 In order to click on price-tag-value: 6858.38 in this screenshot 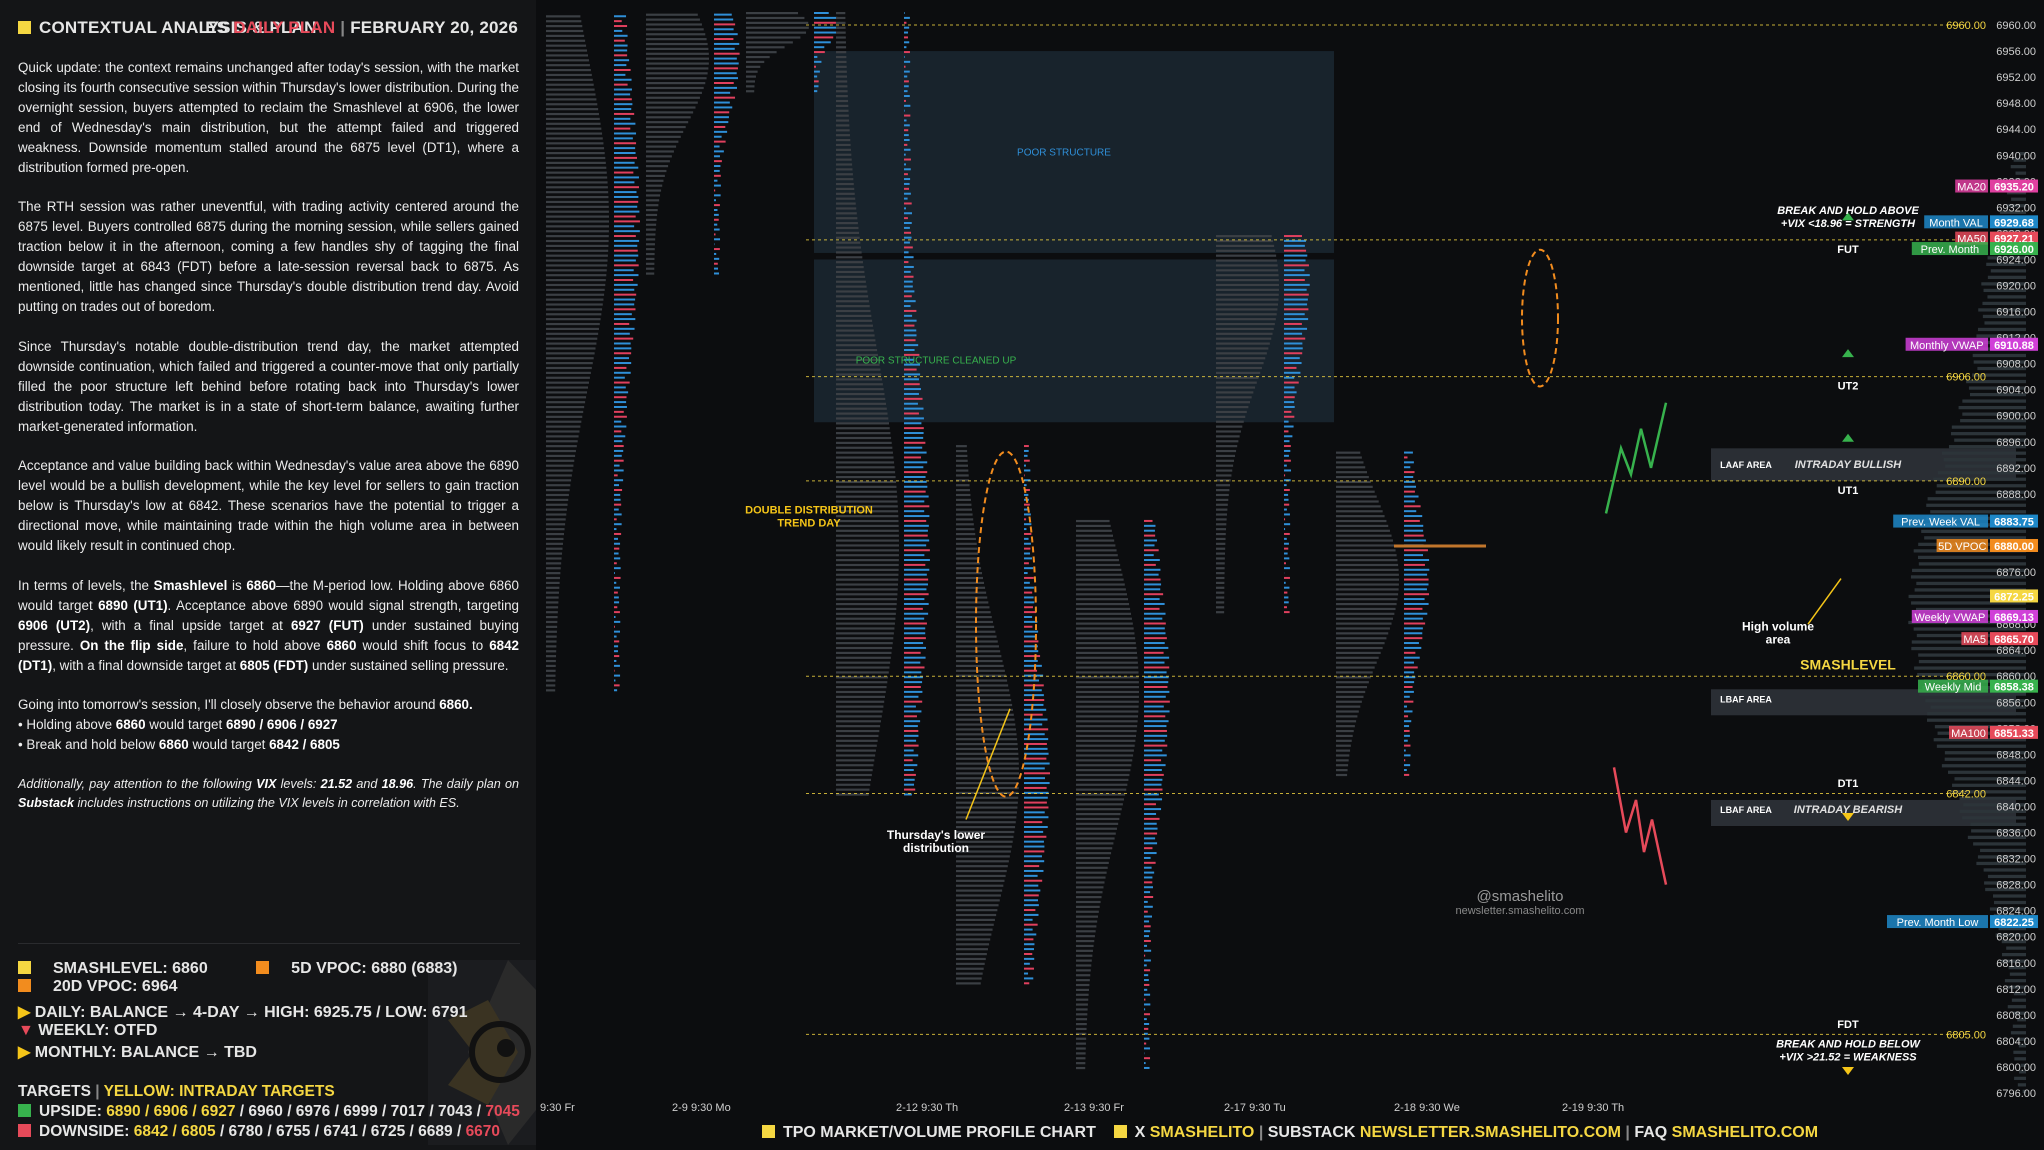, I will do `click(2014, 688)`.